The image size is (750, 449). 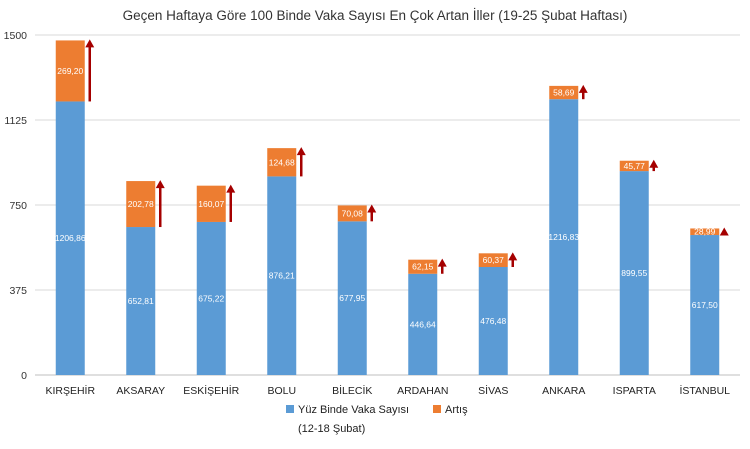 I want to click on x-tick-label: AKSARAY, so click(x=140, y=391).